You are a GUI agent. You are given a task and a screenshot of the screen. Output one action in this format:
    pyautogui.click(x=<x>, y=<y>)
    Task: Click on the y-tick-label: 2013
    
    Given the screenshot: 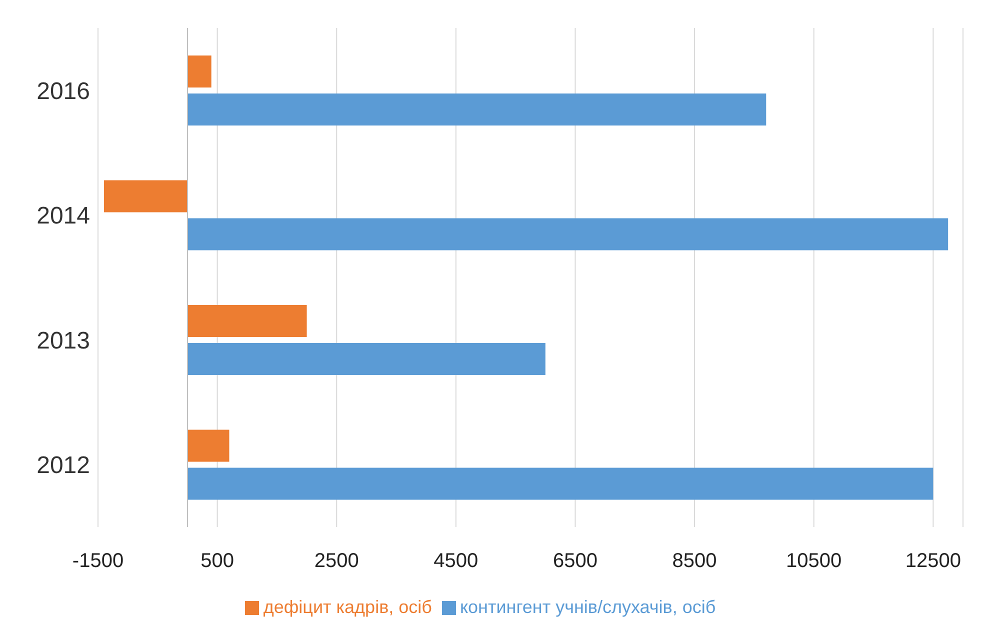 What is the action you would take?
    pyautogui.click(x=63, y=340)
    